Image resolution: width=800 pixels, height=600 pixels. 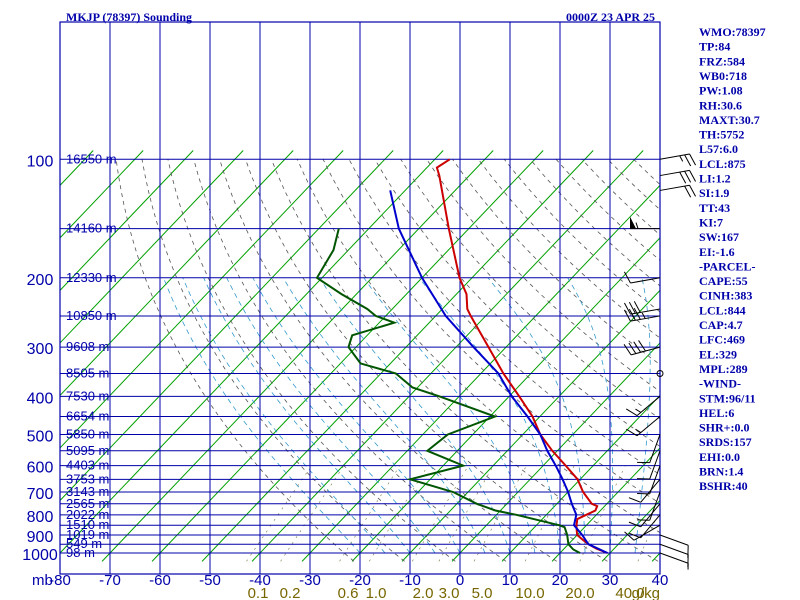 I want to click on temperature-tick-label: -60, so click(x=160, y=580).